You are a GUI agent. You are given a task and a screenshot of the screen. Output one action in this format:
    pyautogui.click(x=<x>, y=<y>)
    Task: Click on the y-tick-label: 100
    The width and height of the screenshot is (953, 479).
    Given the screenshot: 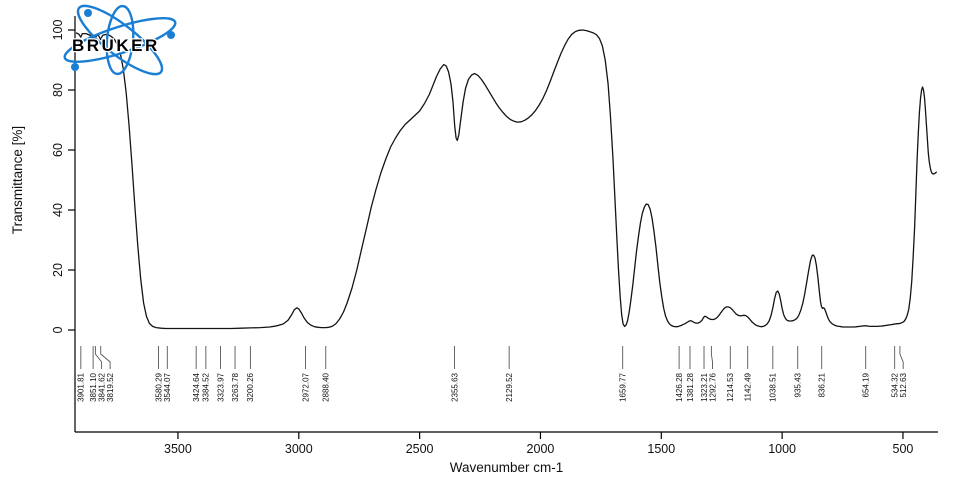 What is the action you would take?
    pyautogui.click(x=58, y=30)
    